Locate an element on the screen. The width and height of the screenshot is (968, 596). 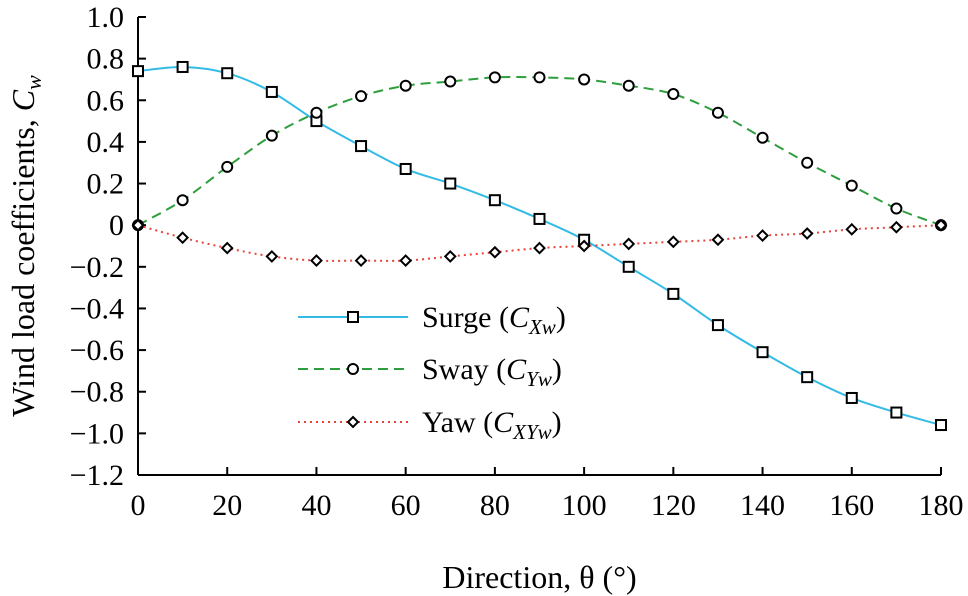
x-tick-label: 40 is located at coordinates (316, 505).